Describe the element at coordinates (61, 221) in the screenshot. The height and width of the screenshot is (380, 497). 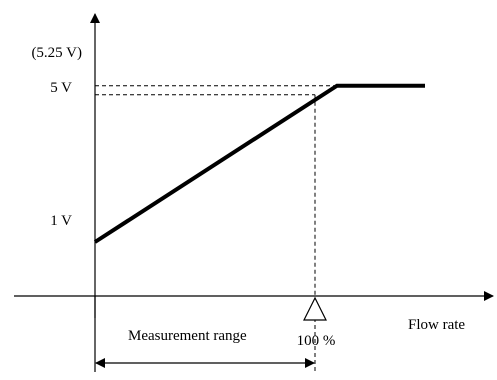
I see `y-tick-label-0: 1 V` at that location.